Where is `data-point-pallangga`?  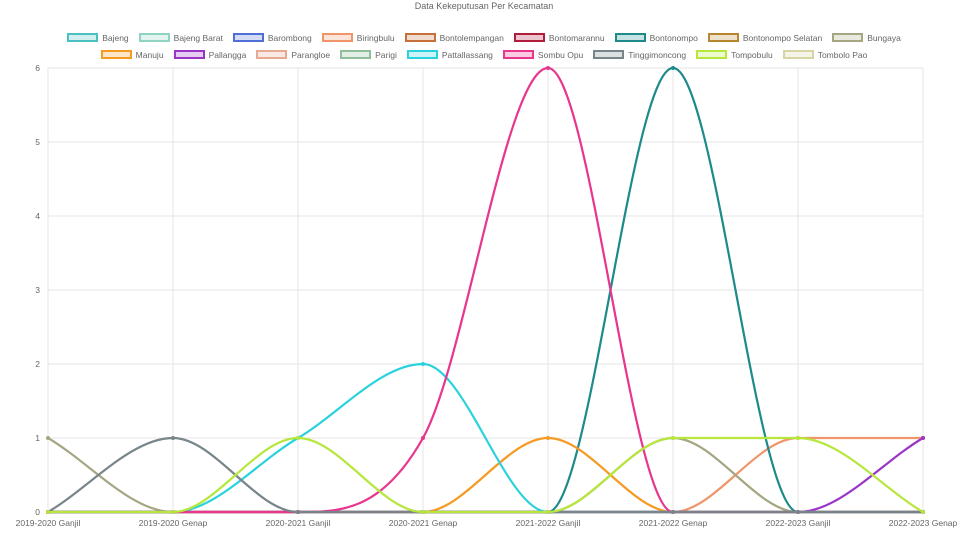 data-point-pallangga is located at coordinates (923, 438).